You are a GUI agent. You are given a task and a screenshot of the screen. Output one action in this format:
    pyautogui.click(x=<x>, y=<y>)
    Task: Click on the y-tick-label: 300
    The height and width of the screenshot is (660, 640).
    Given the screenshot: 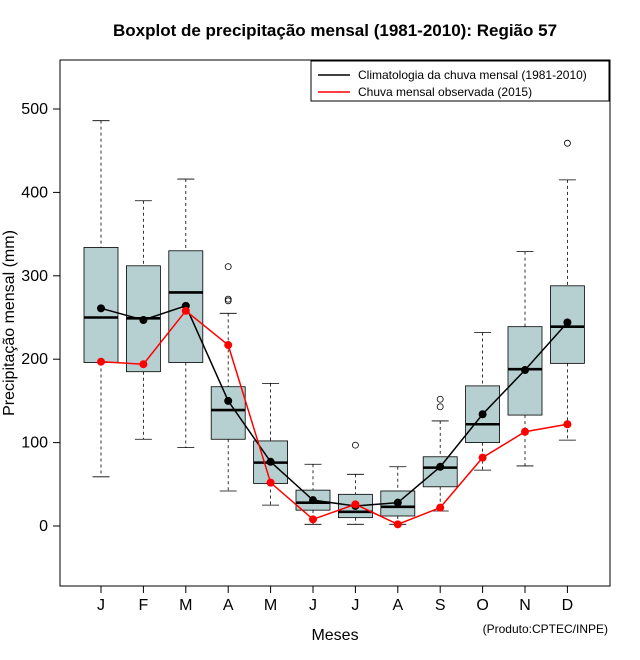 What is the action you would take?
    pyautogui.click(x=34, y=276)
    